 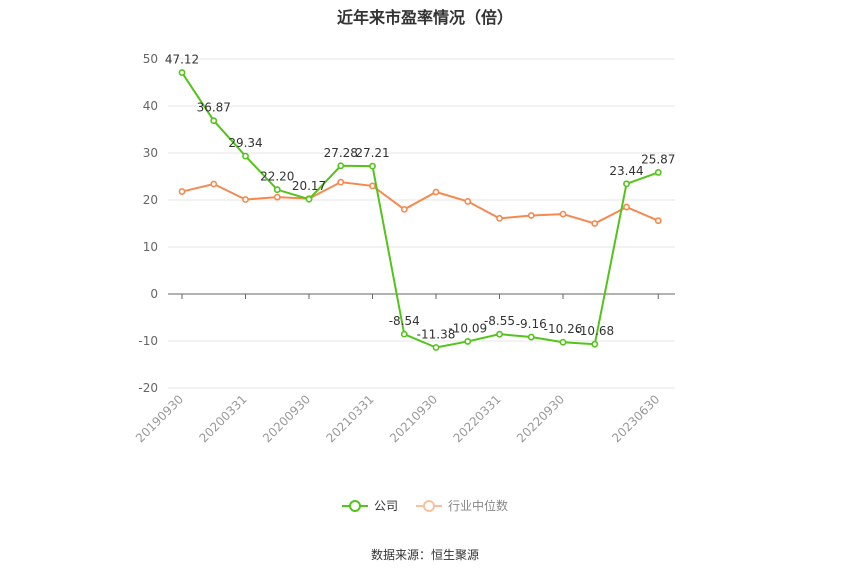 What do you see at coordinates (350, 418) in the screenshot?
I see `x-tick-label: 20210331` at bounding box center [350, 418].